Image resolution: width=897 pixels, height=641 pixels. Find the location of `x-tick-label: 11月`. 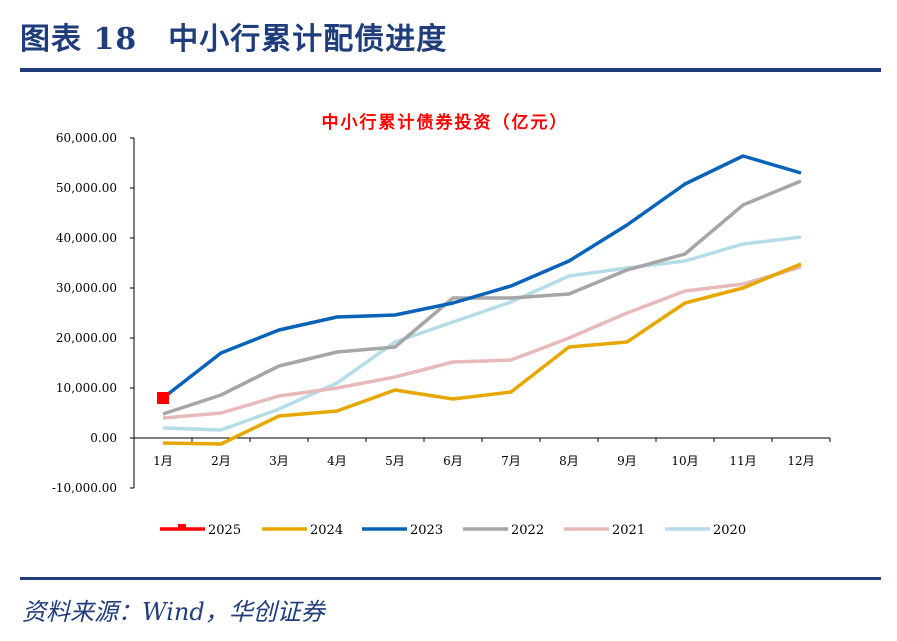

x-tick-label: 11月 is located at coordinates (742, 461).